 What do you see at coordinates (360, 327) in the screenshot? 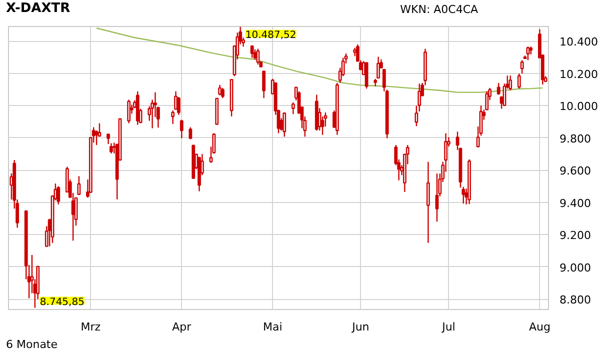
I see `x-tick-label: Jun` at bounding box center [360, 327].